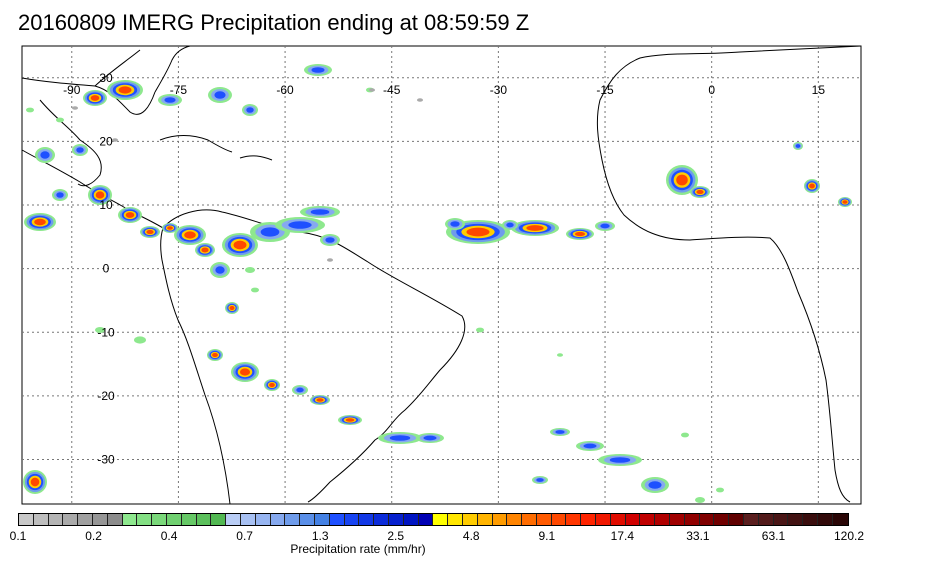 The width and height of the screenshot is (944, 571). I want to click on longitude-label: -30, so click(499, 90).